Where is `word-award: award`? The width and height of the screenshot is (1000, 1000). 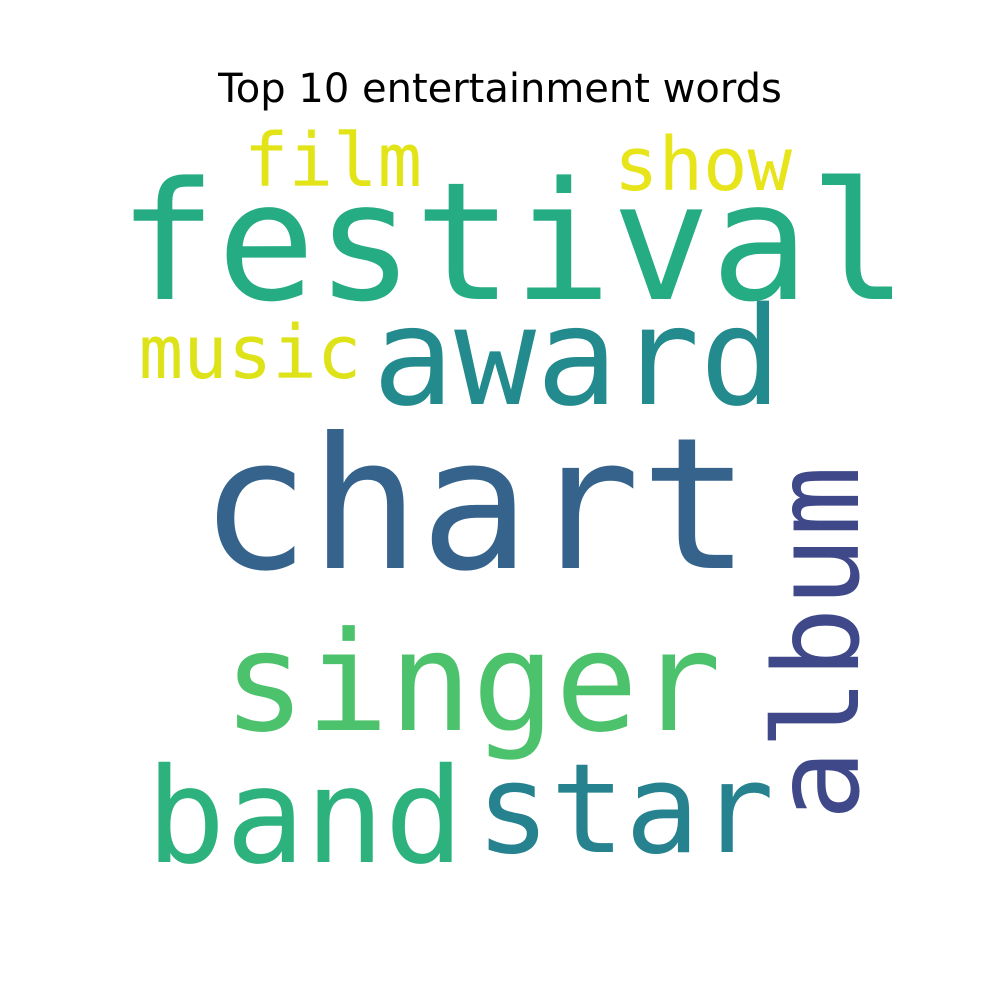
word-award: award is located at coordinates (576, 358).